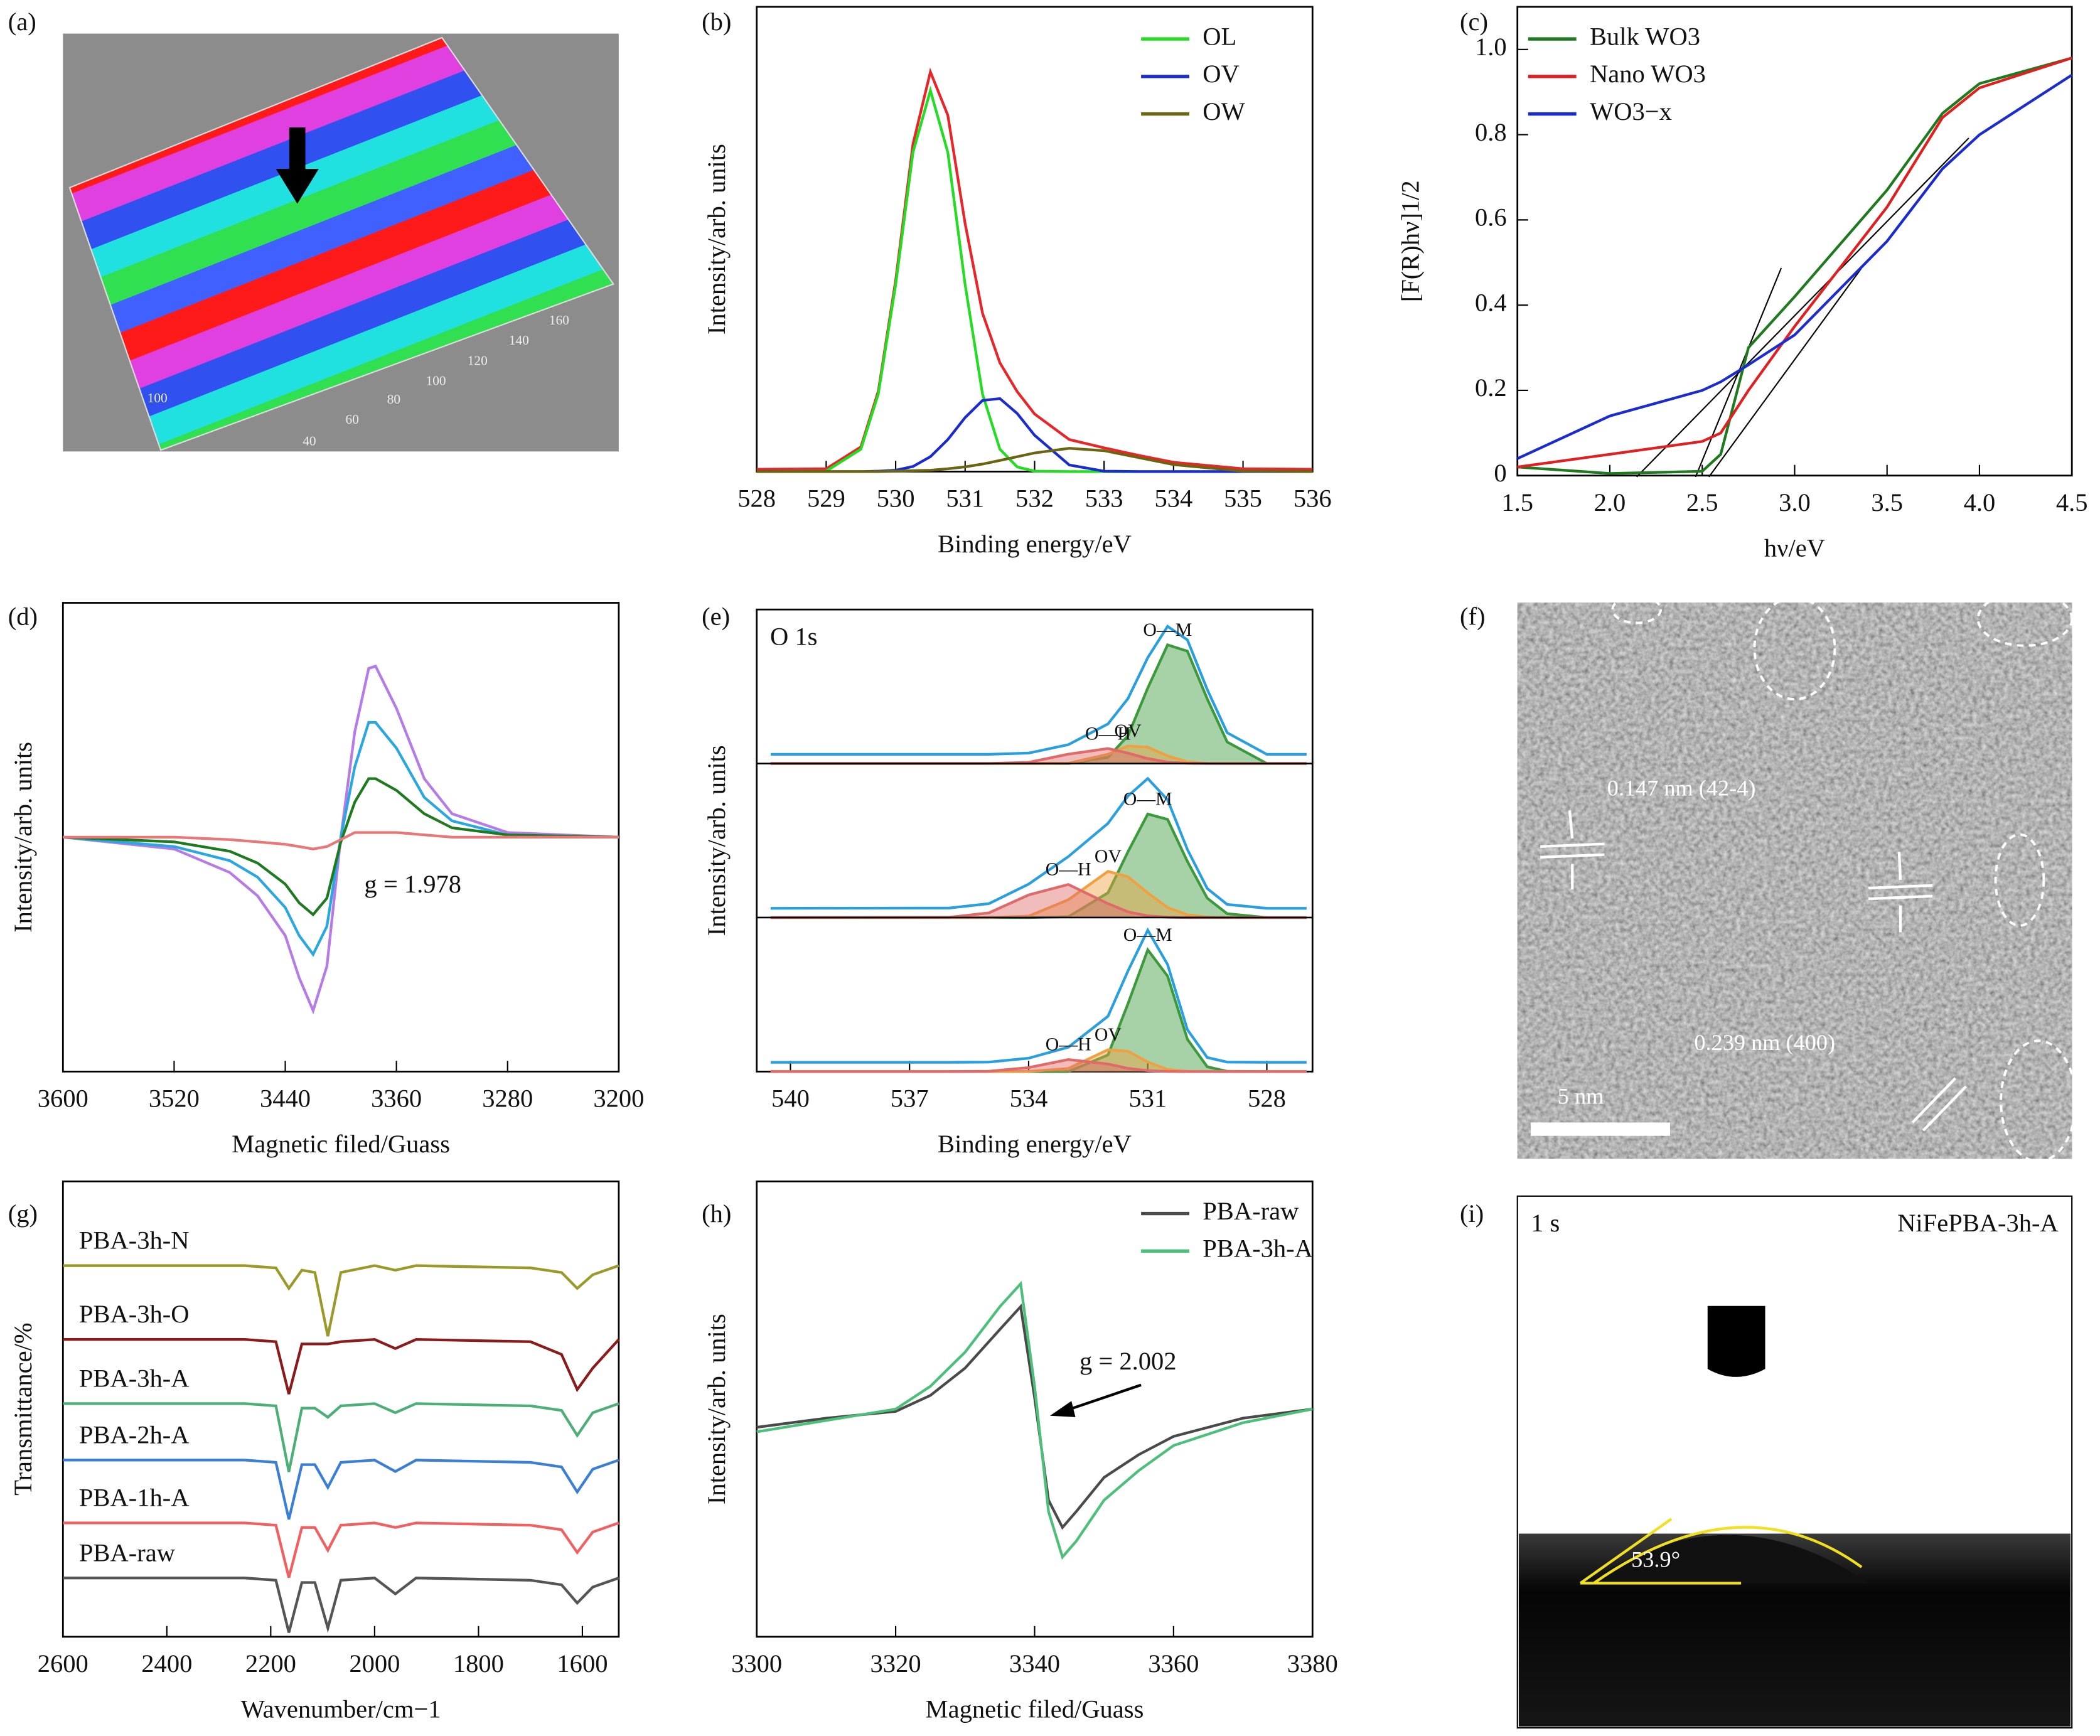 The height and width of the screenshot is (1736, 2100). I want to click on panel-f-image: 0.147 nm (42-4) 0.239 nm (400) 5 nm, so click(1797, 877).